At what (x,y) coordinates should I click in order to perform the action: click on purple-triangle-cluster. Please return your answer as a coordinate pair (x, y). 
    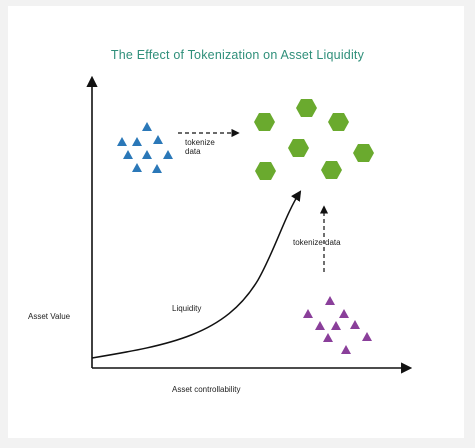
    Looking at the image, I should click on (337, 325).